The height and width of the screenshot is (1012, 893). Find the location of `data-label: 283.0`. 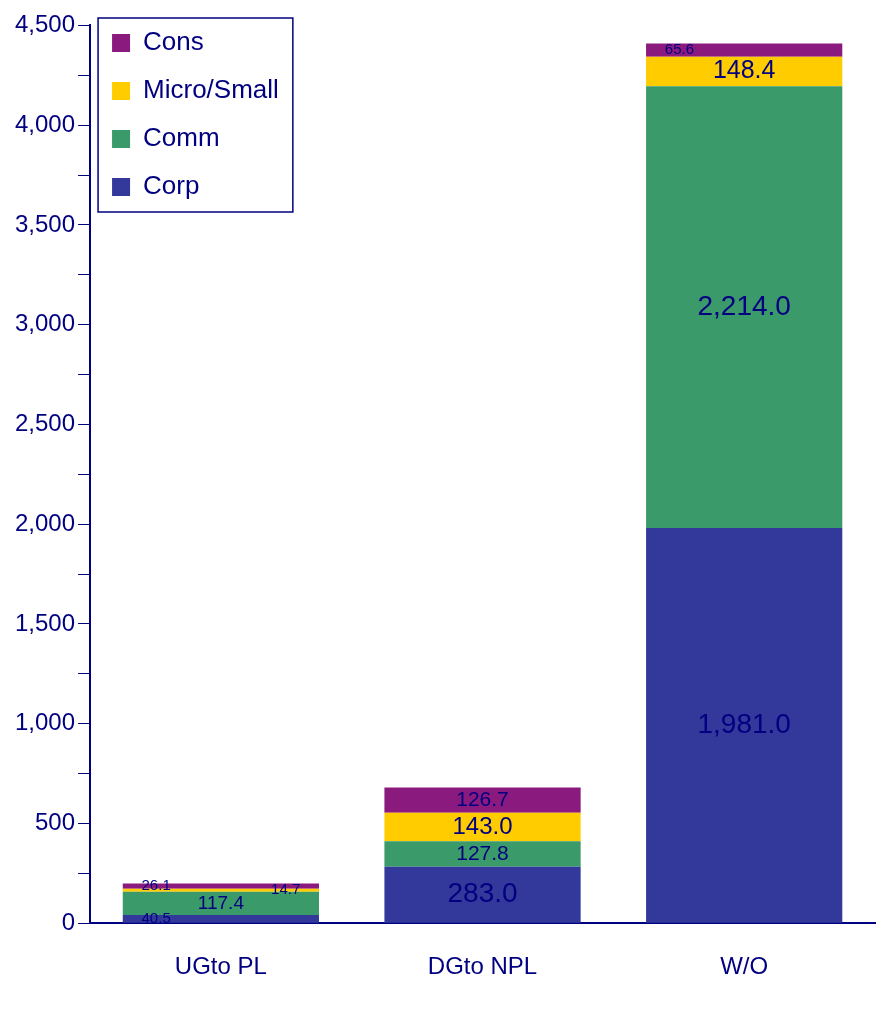

data-label: 283.0 is located at coordinates (482, 893).